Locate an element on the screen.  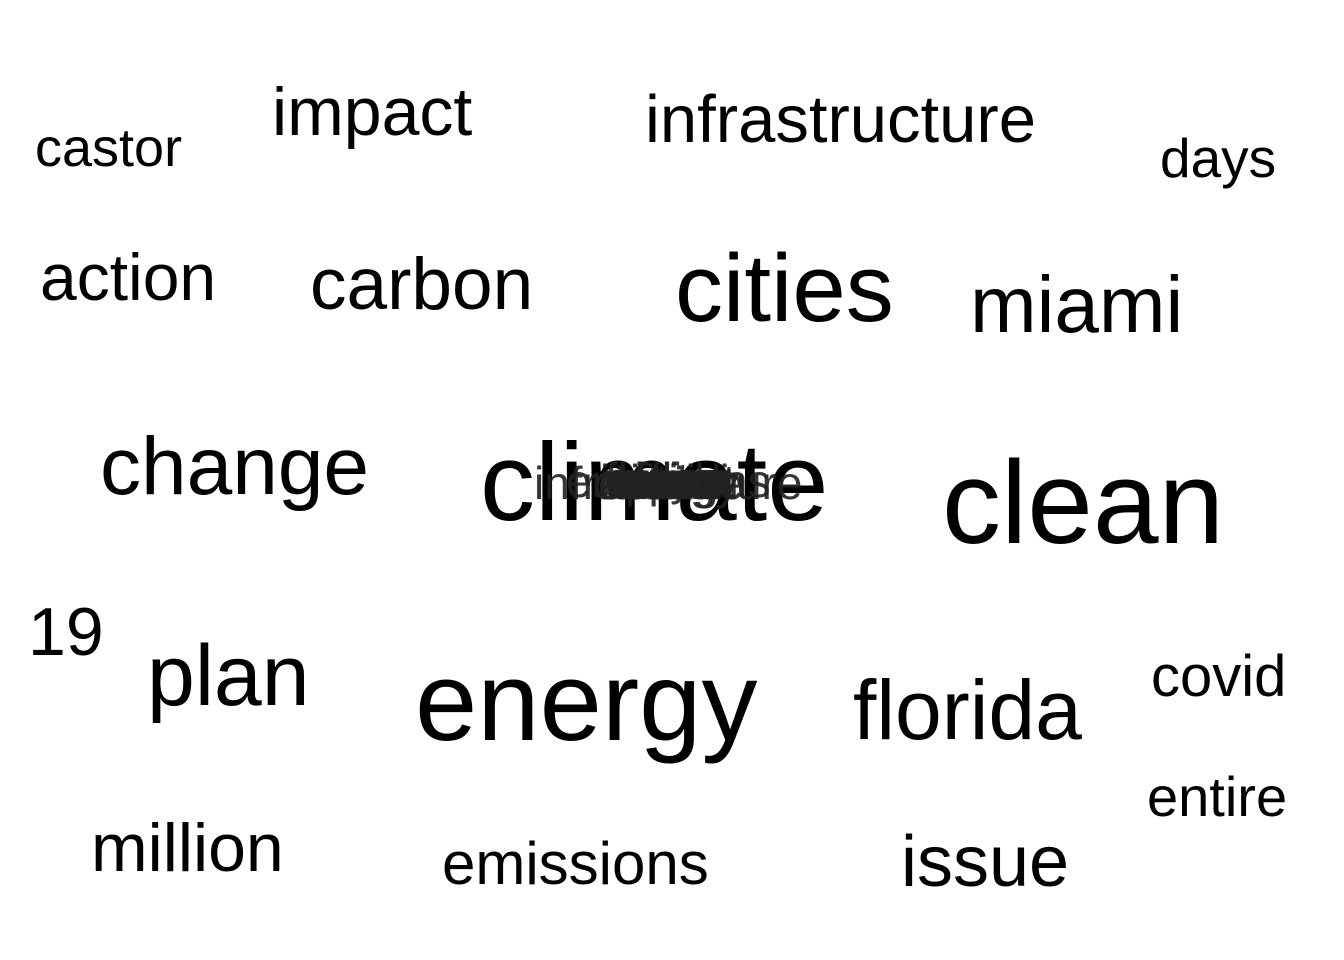
overlap-word-change: change is located at coordinates (668, 483).